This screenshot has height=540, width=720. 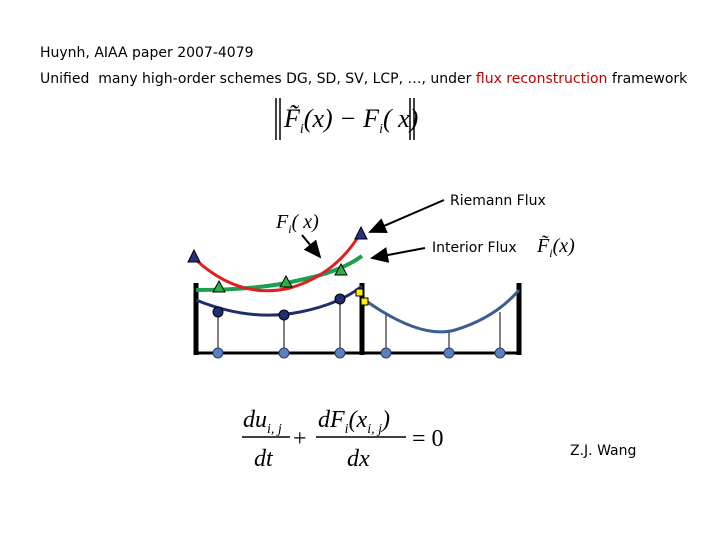 I want to click on eq-part: du, so click(x=255, y=420).